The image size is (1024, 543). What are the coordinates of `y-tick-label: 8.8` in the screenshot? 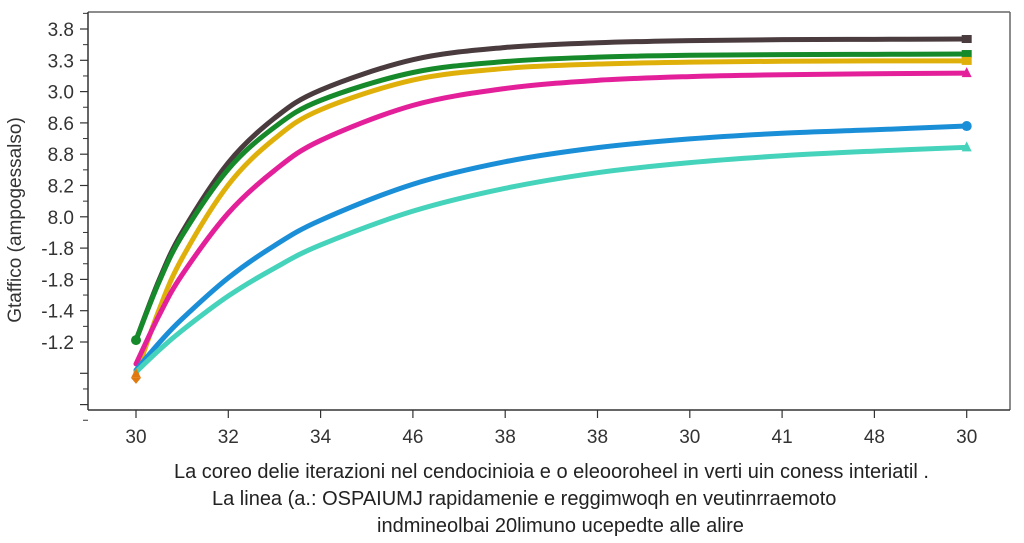 It's located at (61, 155).